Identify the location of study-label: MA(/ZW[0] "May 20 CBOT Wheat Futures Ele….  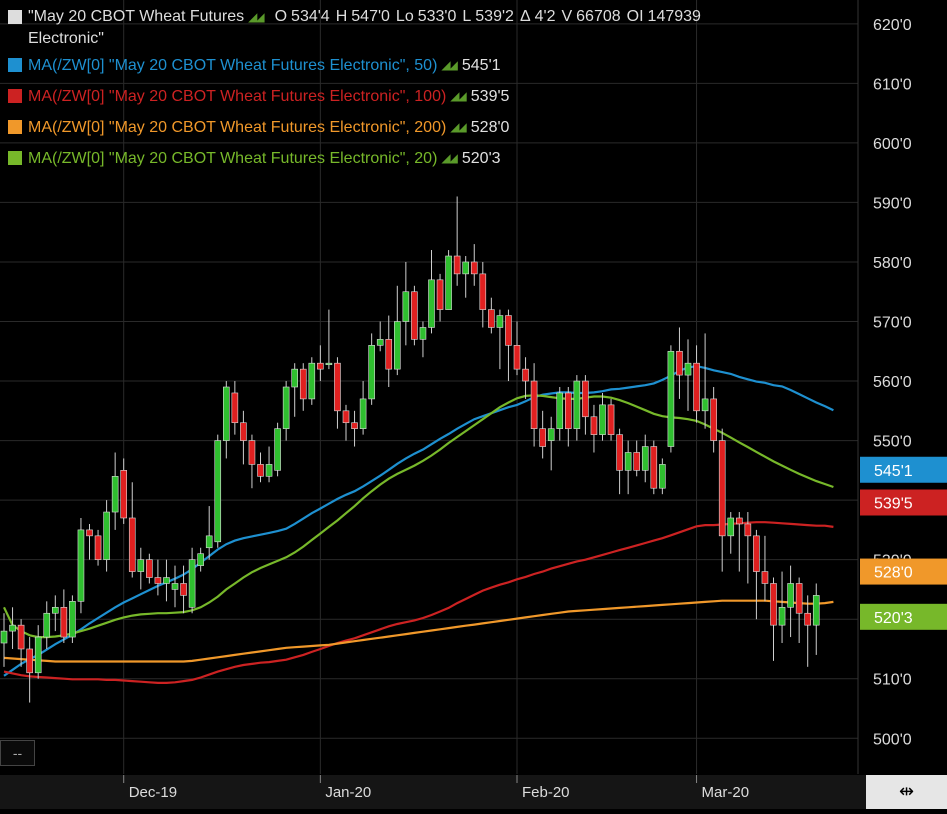
(233, 158).